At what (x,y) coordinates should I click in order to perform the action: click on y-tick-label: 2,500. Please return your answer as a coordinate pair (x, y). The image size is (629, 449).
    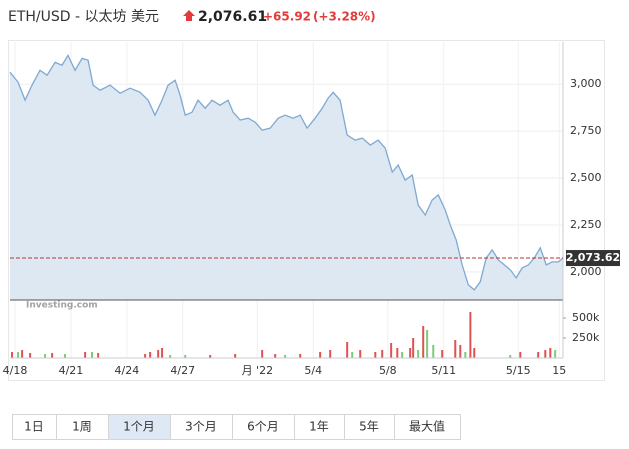
    Looking at the image, I should click on (586, 177).